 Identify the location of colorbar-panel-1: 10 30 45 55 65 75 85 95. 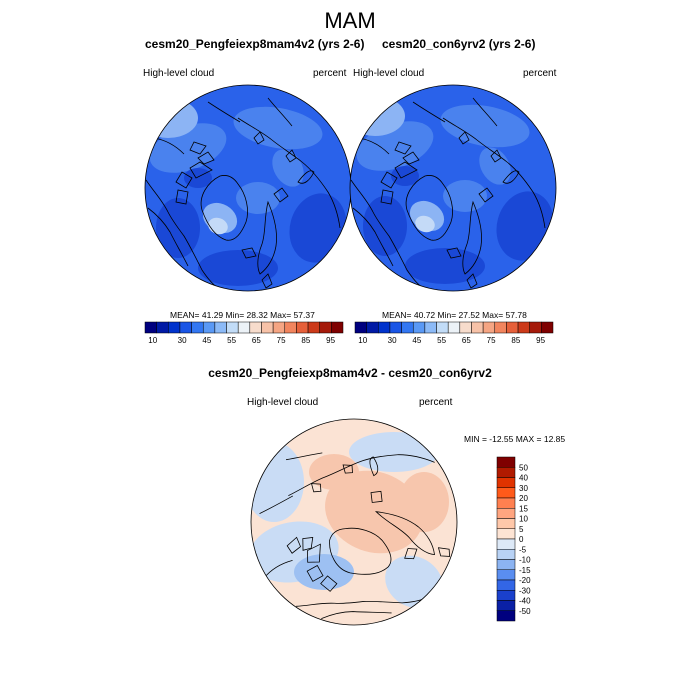
(244, 333).